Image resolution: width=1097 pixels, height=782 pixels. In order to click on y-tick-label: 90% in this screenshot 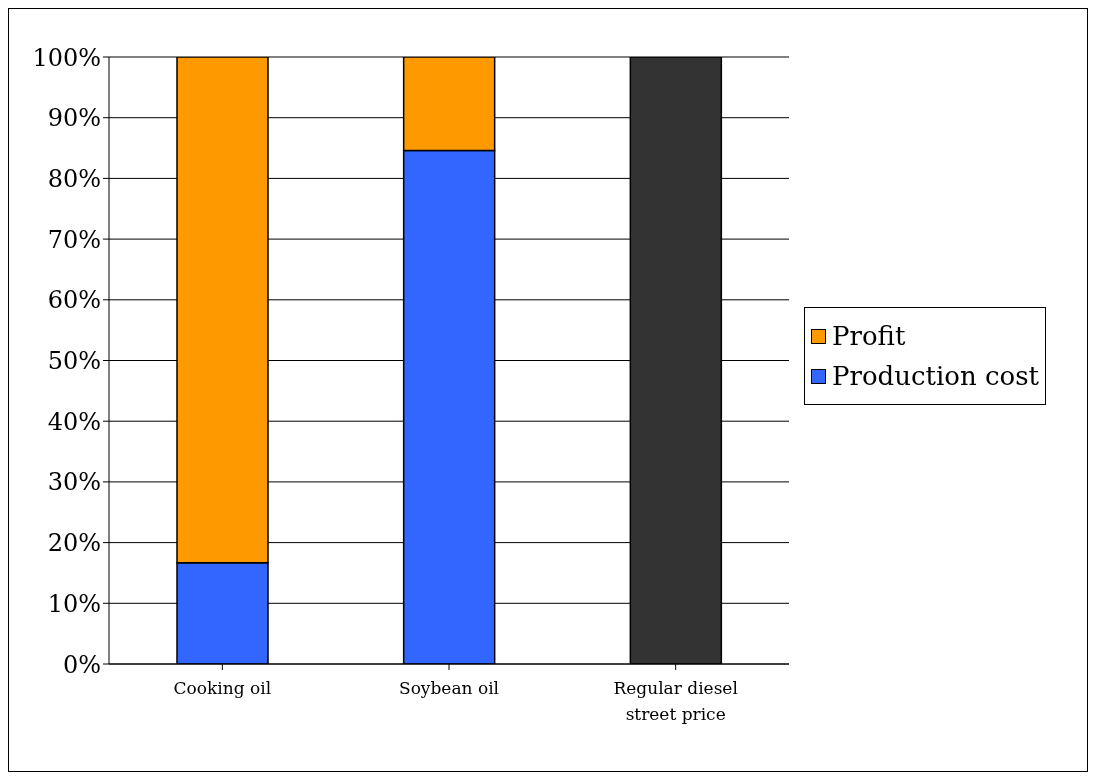, I will do `click(74, 118)`.